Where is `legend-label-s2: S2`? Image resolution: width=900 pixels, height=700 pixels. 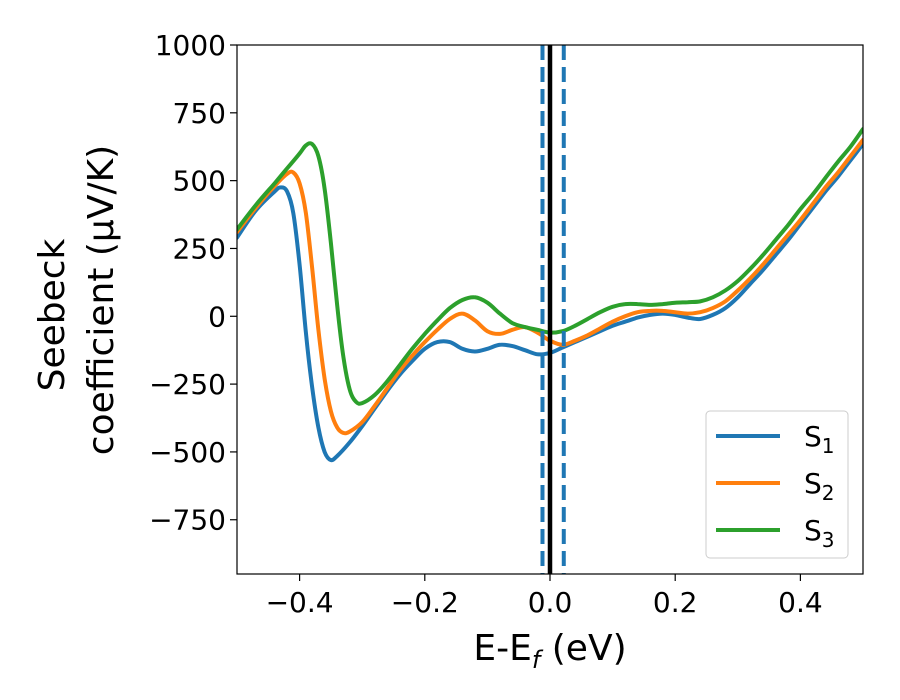
legend-label-s2: S2 is located at coordinates (819, 486).